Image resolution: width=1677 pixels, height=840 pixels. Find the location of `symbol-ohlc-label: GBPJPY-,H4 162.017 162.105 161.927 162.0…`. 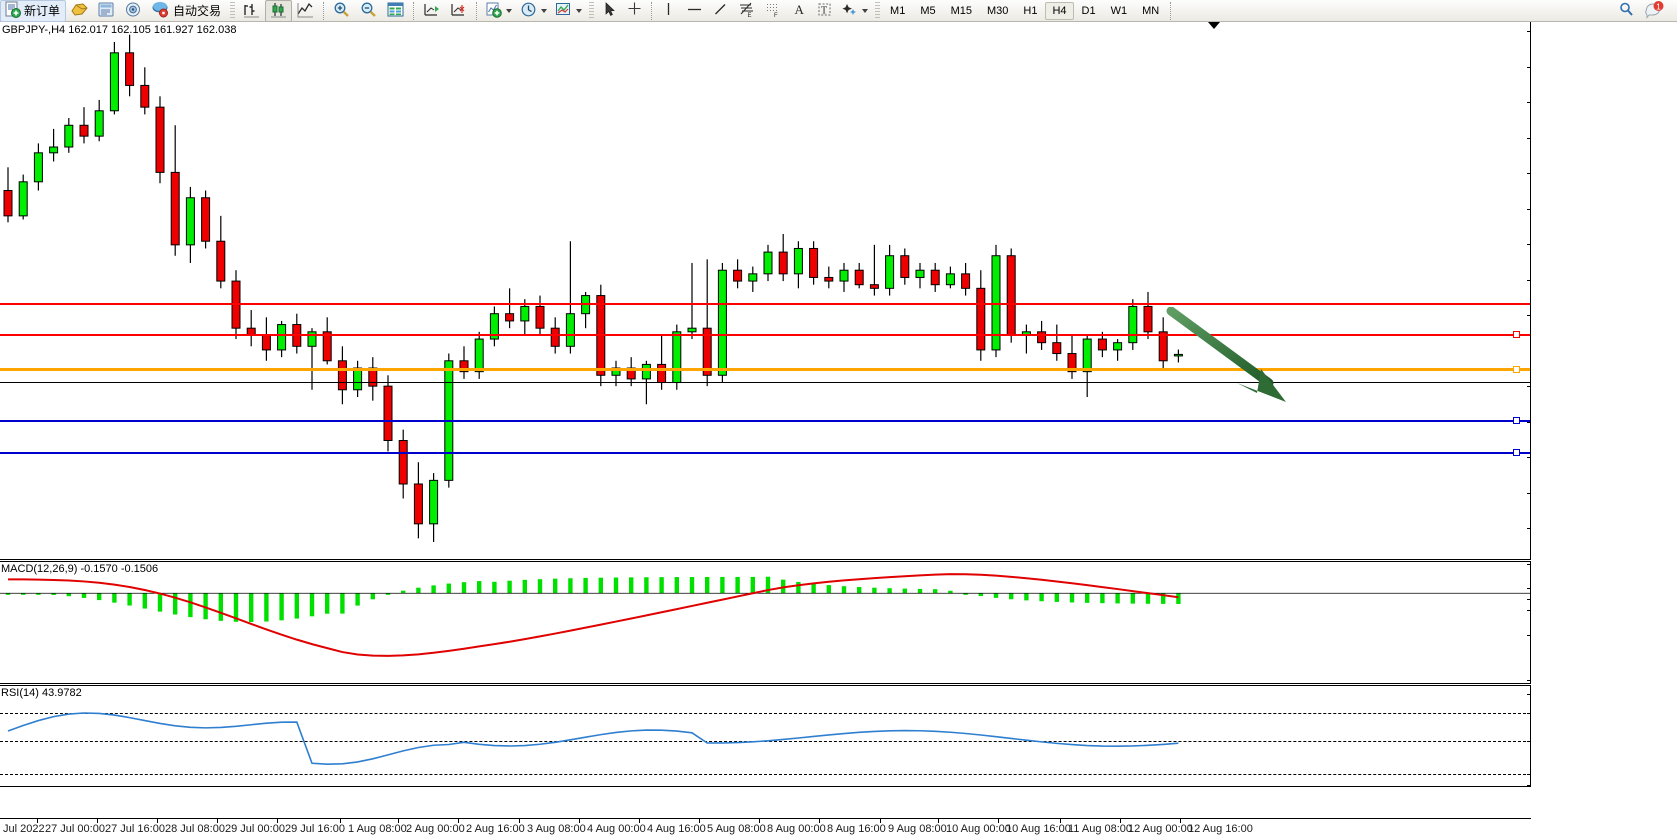

symbol-ohlc-label: GBPJPY-,H4 162.017 162.105 161.927 162.0… is located at coordinates (119, 30).